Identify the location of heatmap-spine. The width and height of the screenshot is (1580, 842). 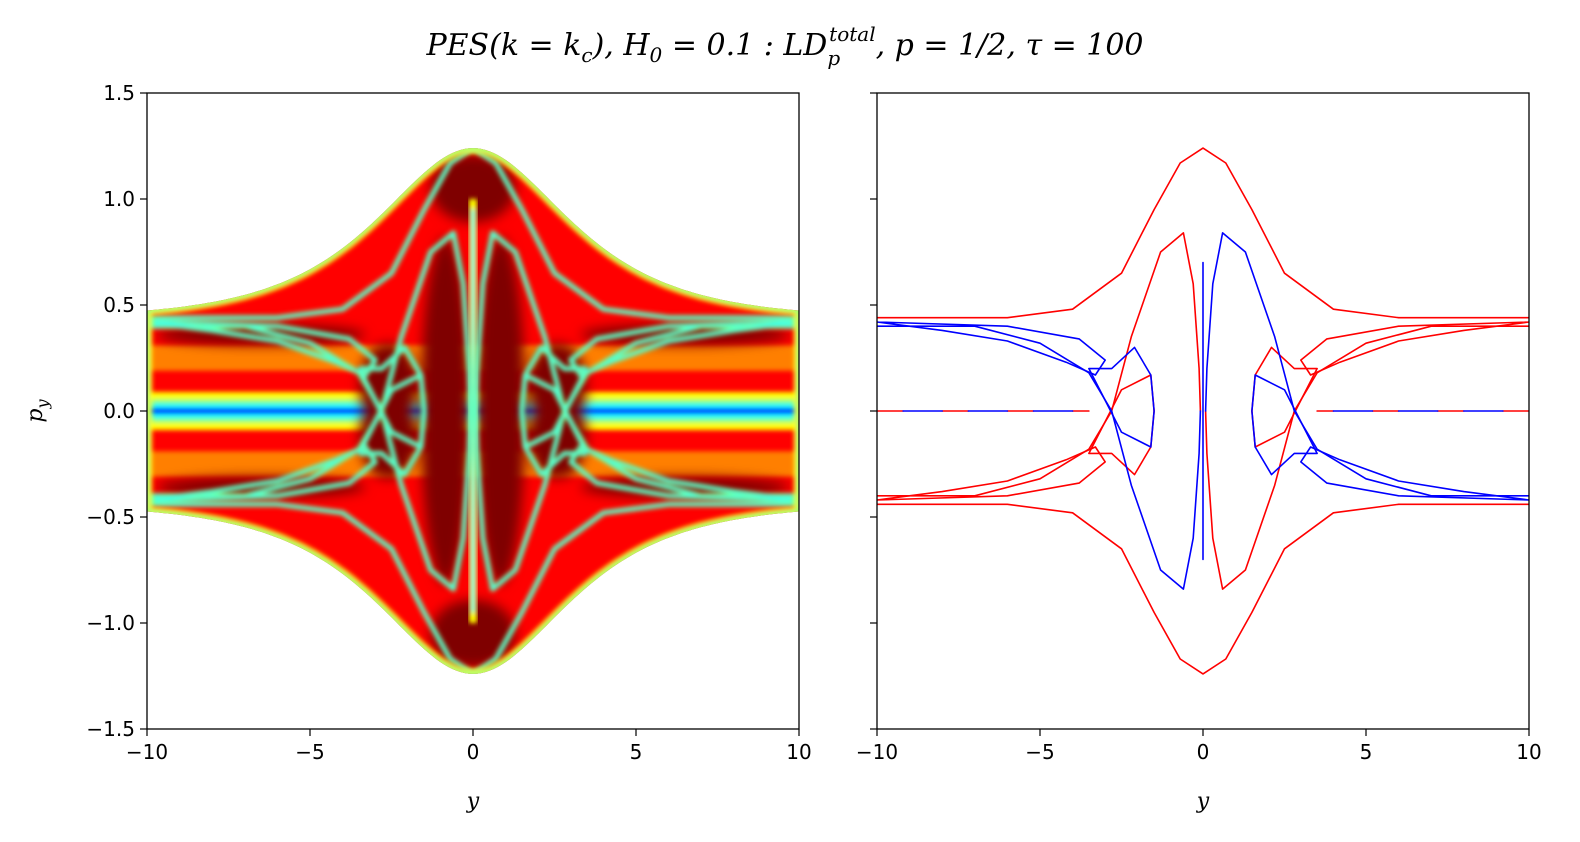
(473, 411).